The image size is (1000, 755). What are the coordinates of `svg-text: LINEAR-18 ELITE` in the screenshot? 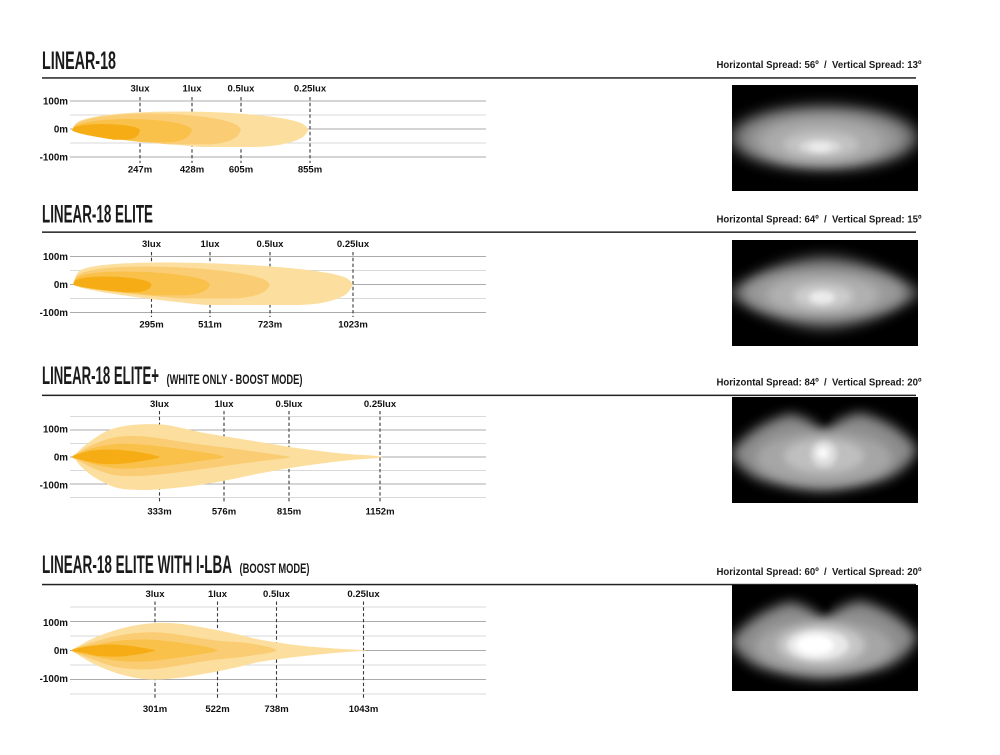 It's located at (97, 215).